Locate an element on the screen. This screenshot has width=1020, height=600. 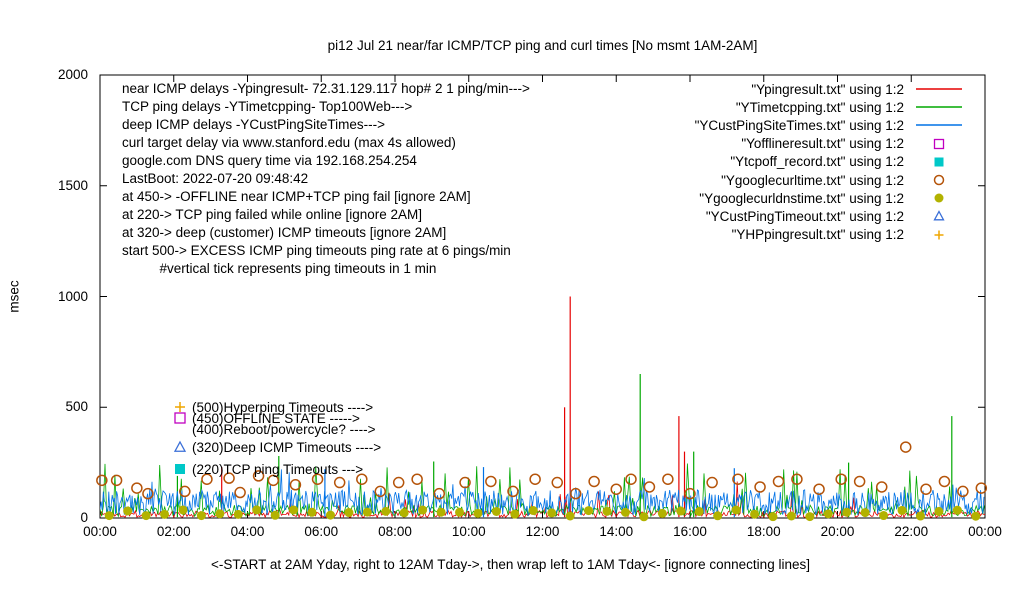
level-label-text: (400)Reboot/powercycle? ----> is located at coordinates (284, 429).